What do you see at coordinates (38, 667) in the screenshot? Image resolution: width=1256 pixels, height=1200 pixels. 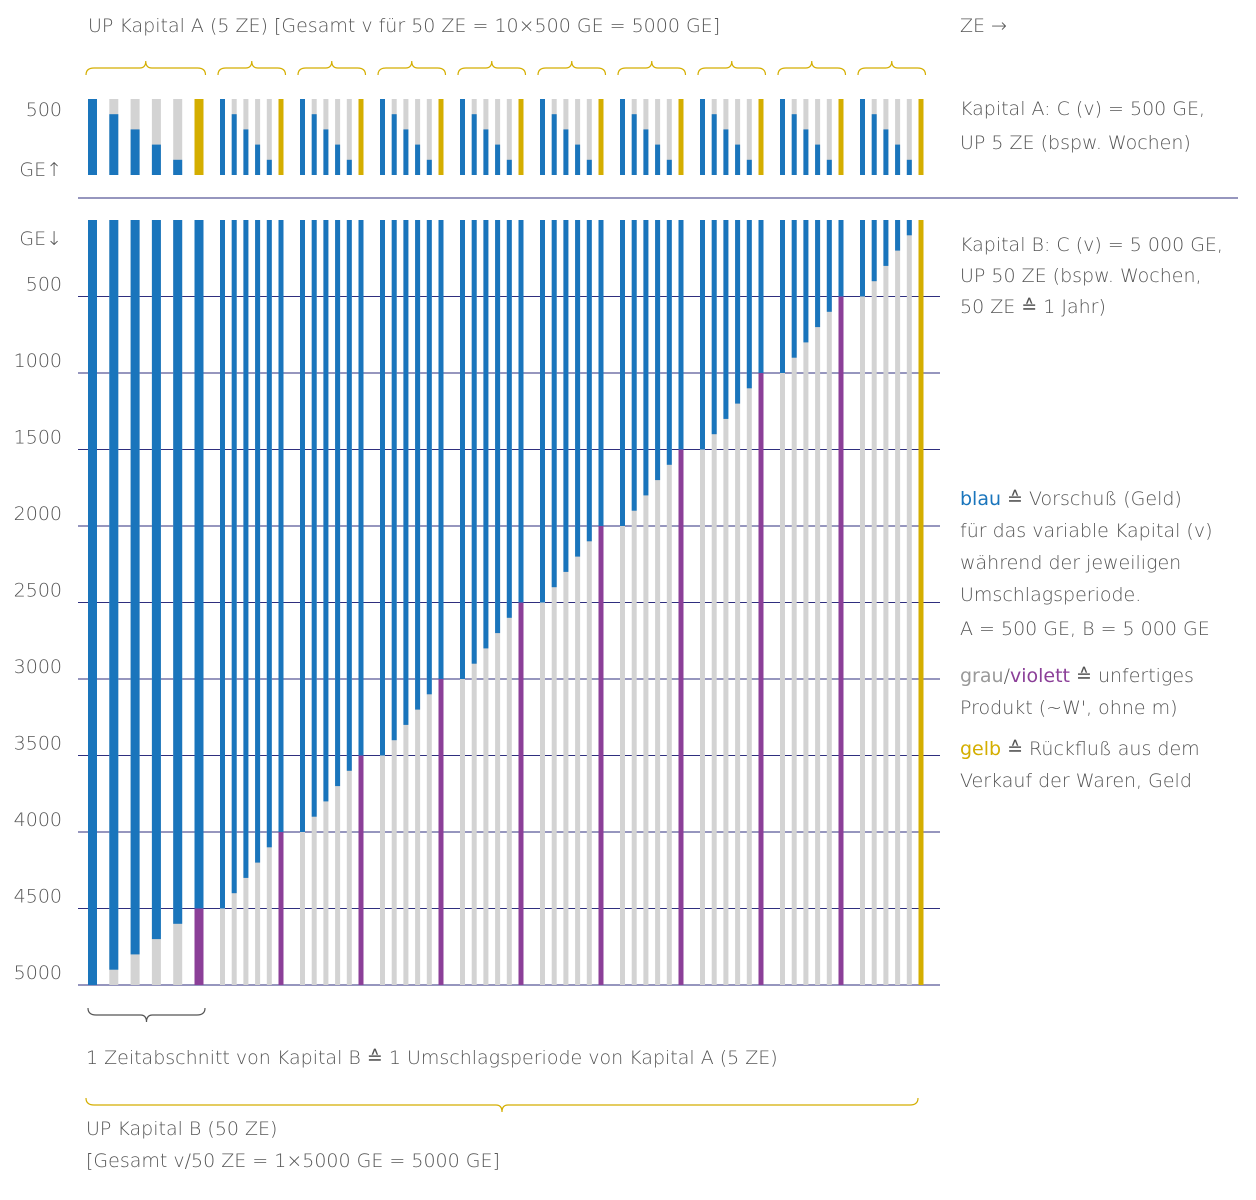 I see `y-tick-label: 3000` at bounding box center [38, 667].